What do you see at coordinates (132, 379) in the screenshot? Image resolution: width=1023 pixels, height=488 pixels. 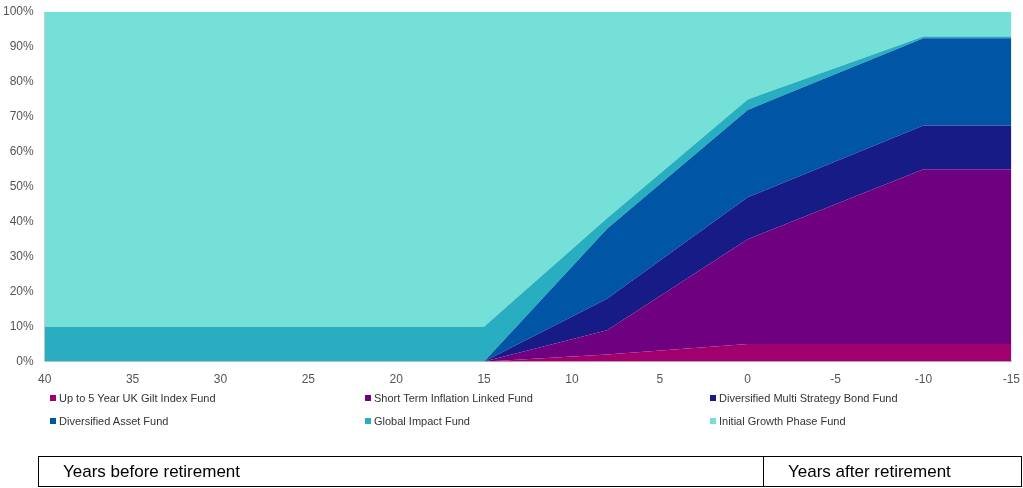 I see `x-tick-label: 35` at bounding box center [132, 379].